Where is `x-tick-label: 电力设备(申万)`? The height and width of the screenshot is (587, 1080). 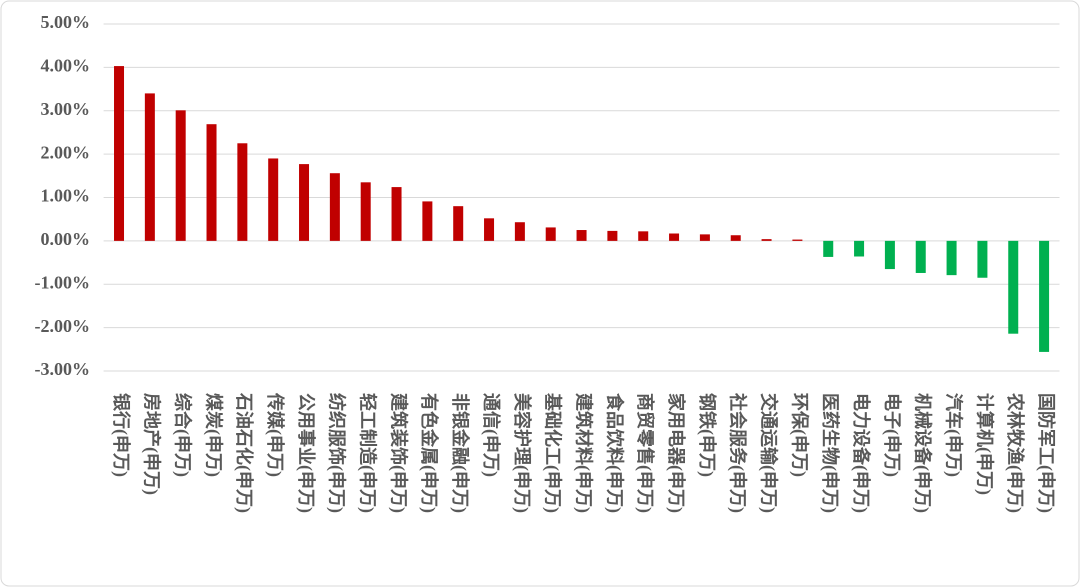 x-tick-label: 电力设备(申万) is located at coordinates (861, 453).